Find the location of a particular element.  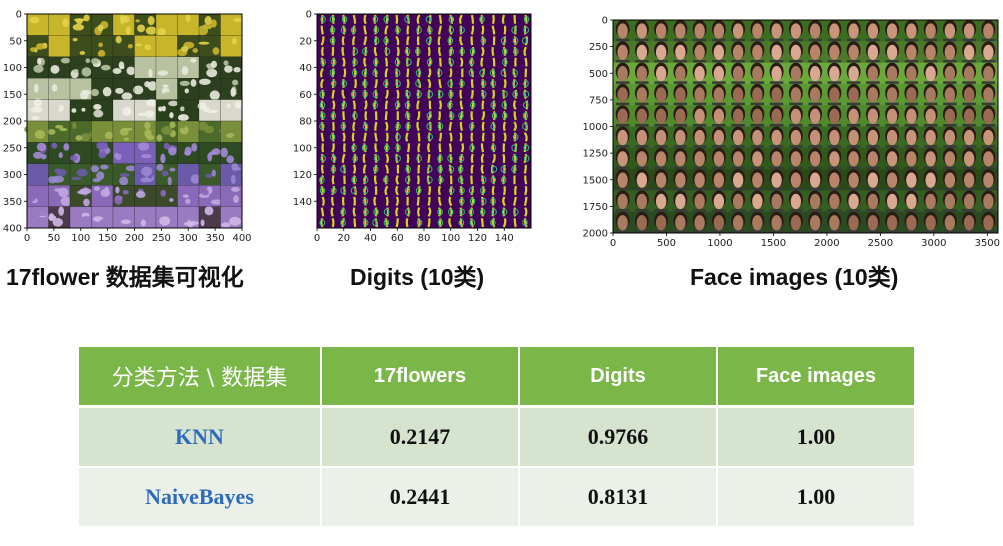

knn-digits-value: 0.9766 is located at coordinates (618, 437).